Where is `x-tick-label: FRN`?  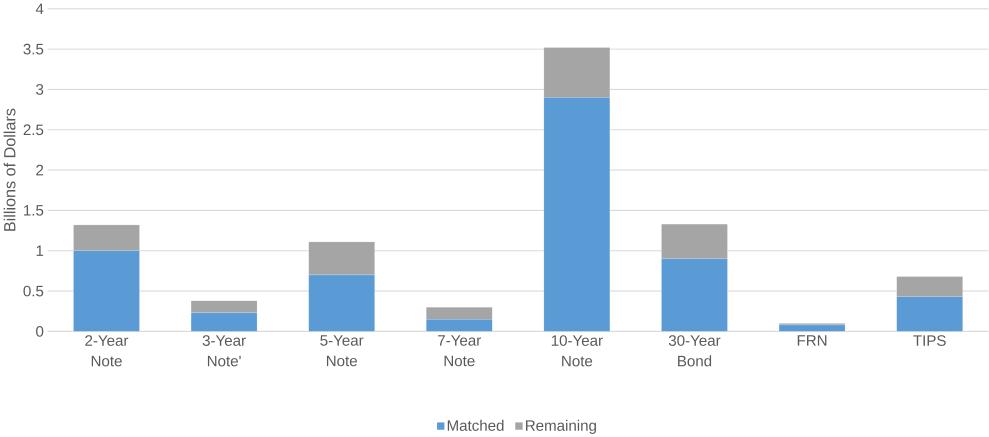
x-tick-label: FRN is located at coordinates (812, 340).